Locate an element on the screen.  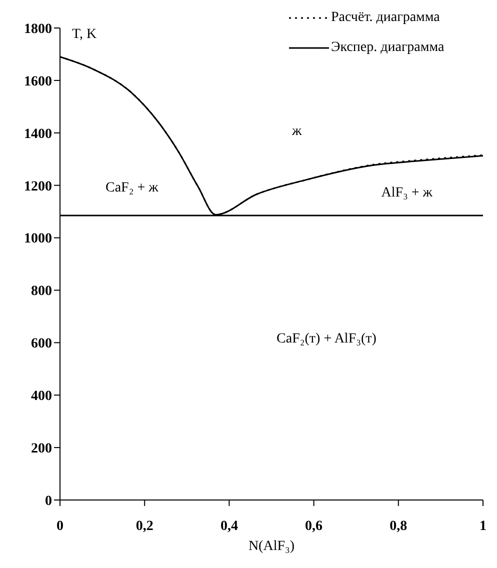
annotation: CaF₂(т) + AlF₃(т) is located at coordinates (326, 339).